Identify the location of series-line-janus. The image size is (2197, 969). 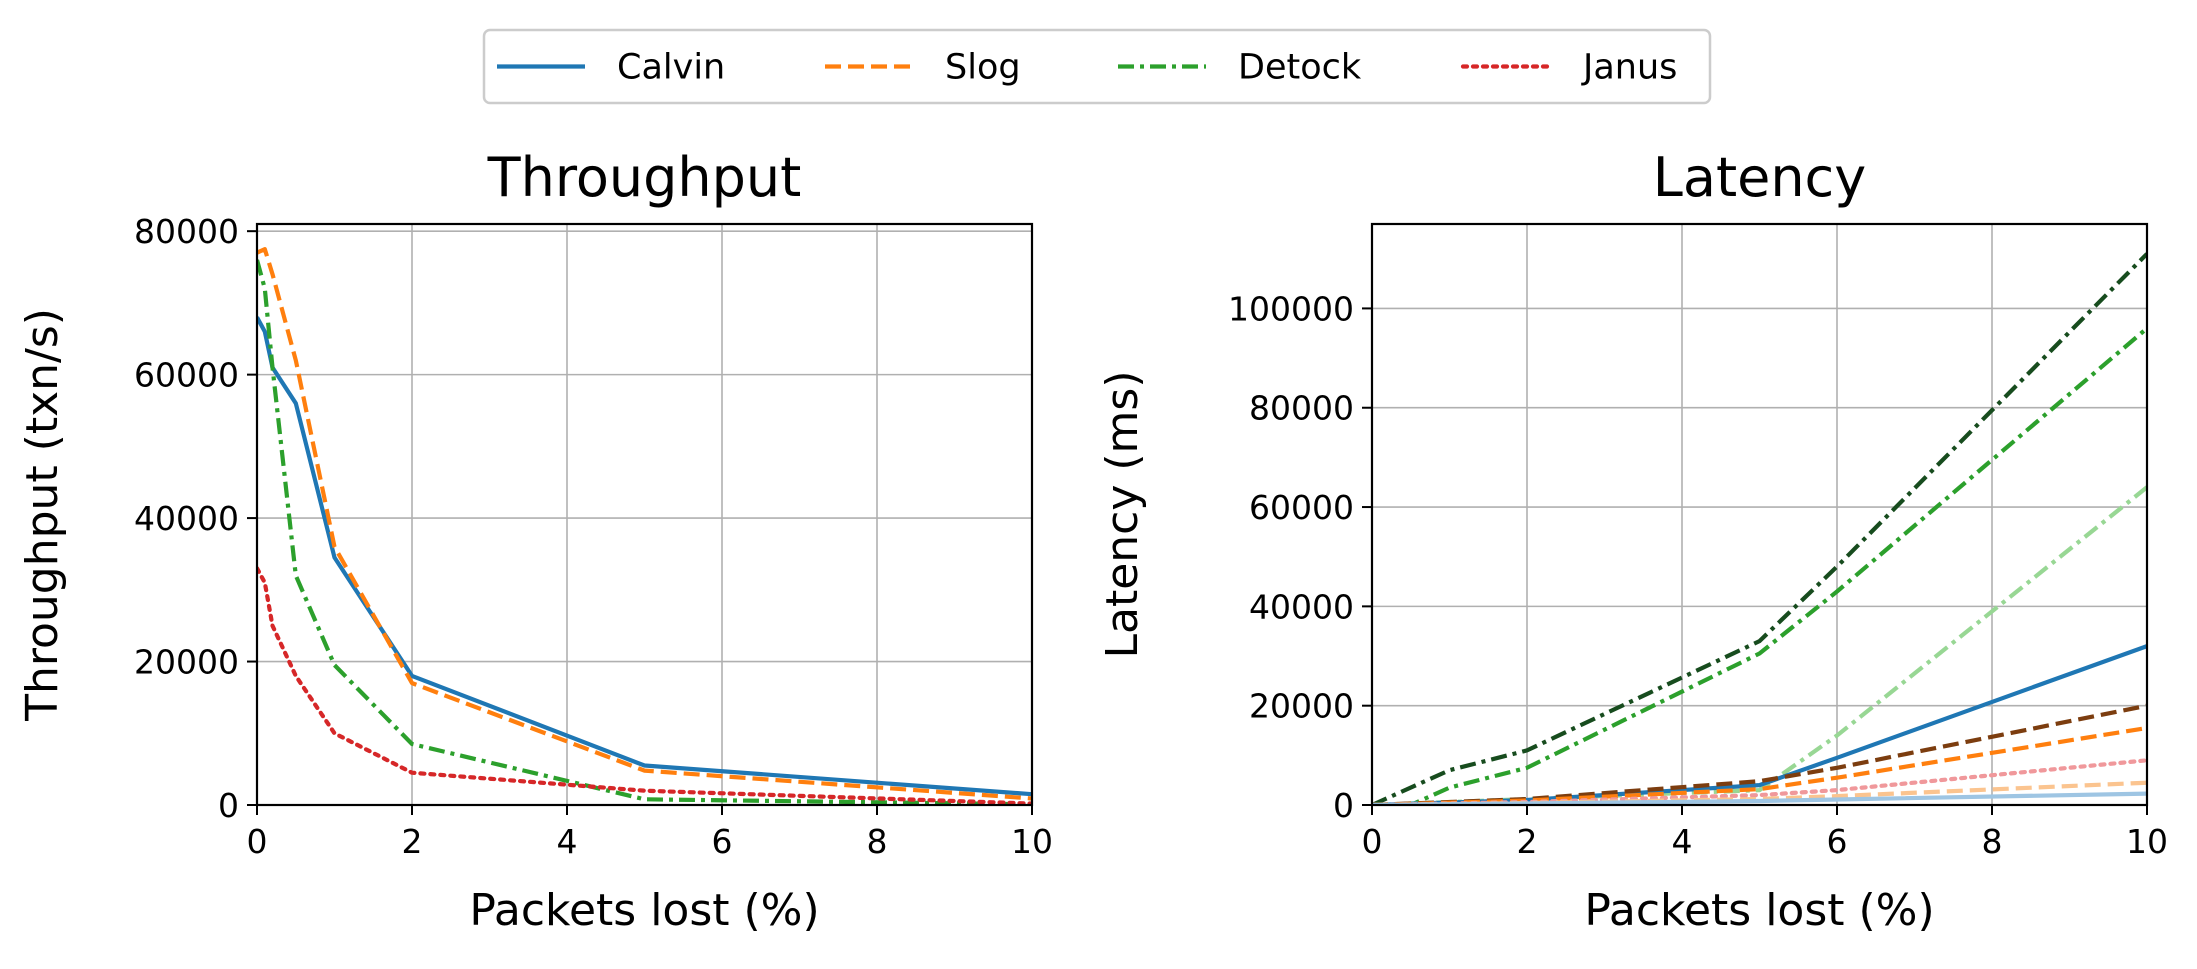
(644, 685).